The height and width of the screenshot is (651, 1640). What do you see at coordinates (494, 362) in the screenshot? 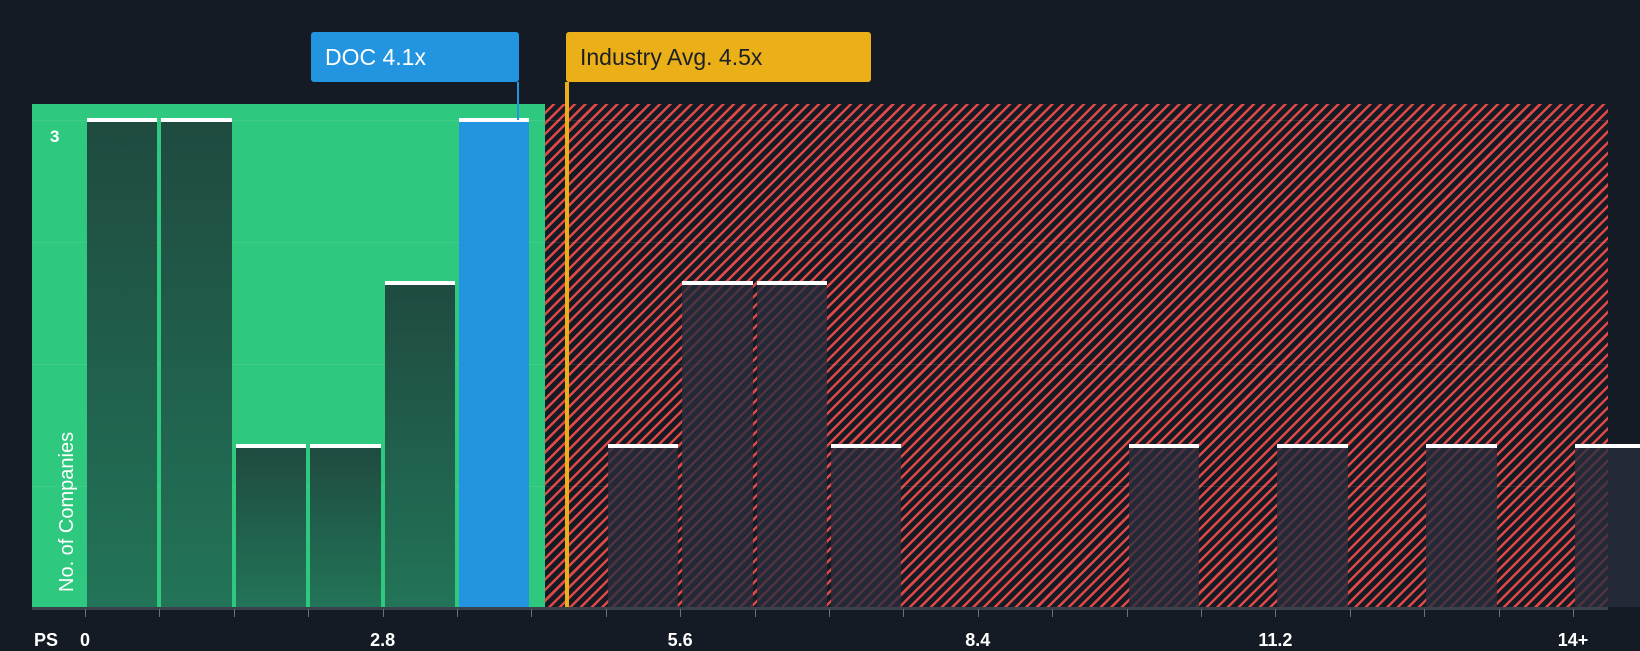
I see `company-bar` at bounding box center [494, 362].